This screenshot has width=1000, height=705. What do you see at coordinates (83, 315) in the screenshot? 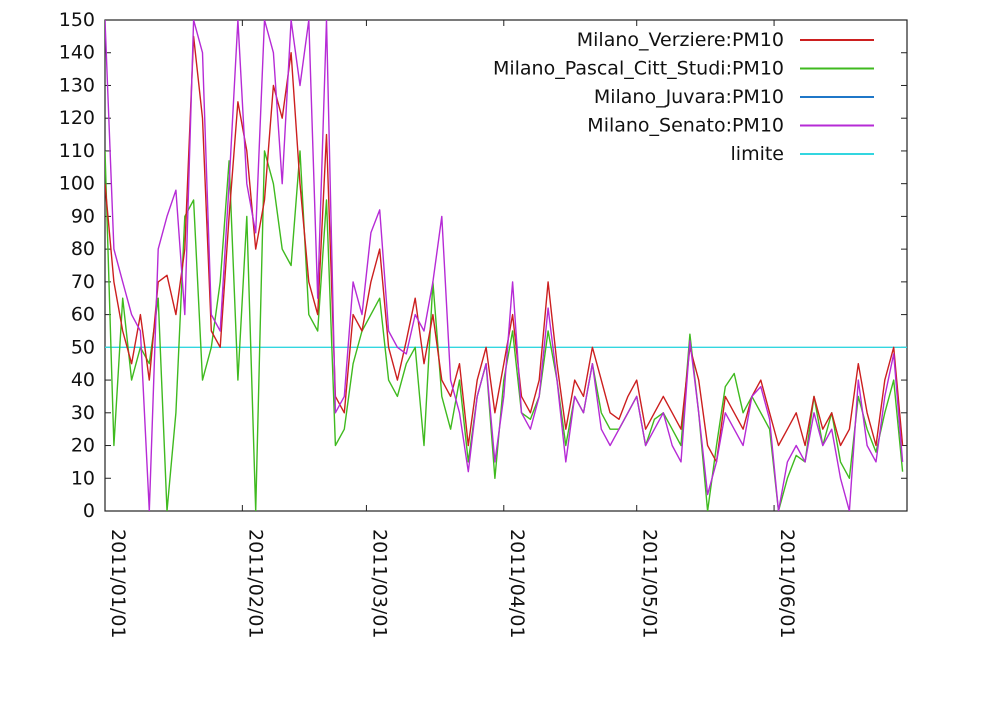
I see `y-tick-label: 60` at bounding box center [83, 315].